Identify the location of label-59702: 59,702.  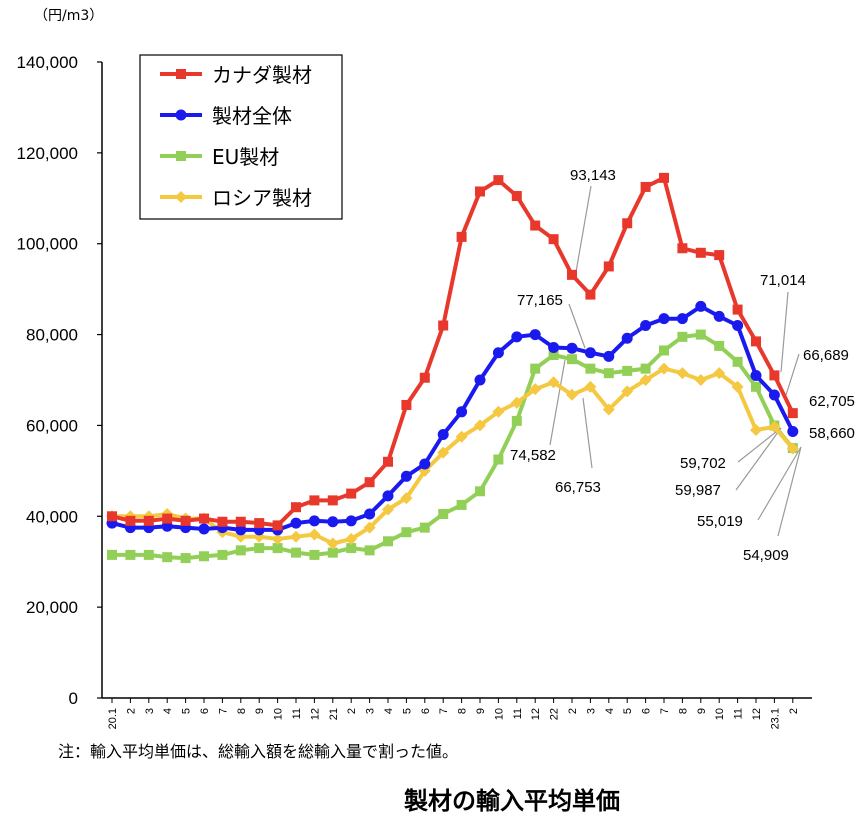
(703, 463).